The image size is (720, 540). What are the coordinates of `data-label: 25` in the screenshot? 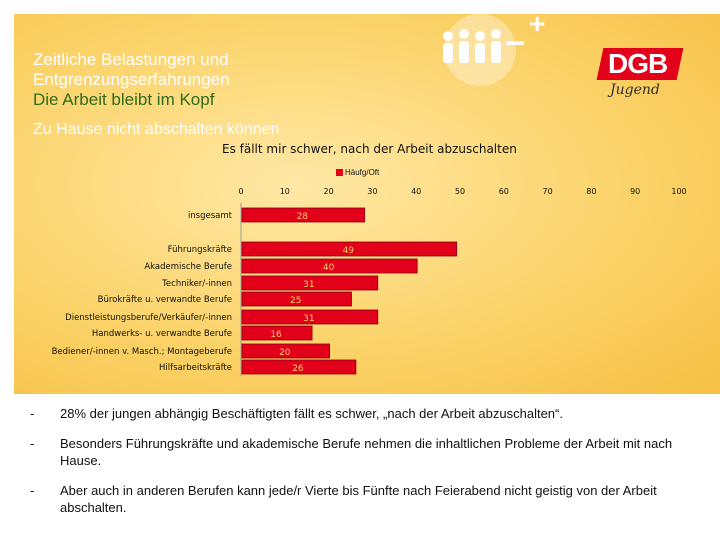 It's located at (295, 301).